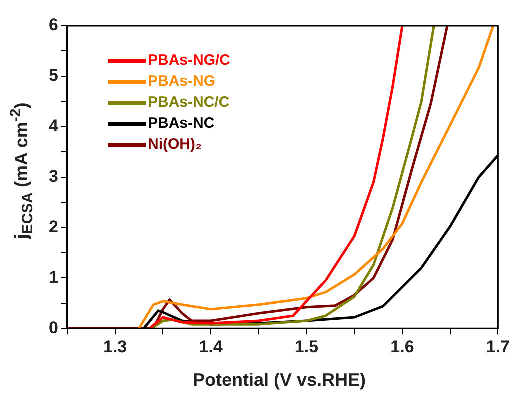  What do you see at coordinates (53, 25) in the screenshot?
I see `y-tick-label: 6` at bounding box center [53, 25].